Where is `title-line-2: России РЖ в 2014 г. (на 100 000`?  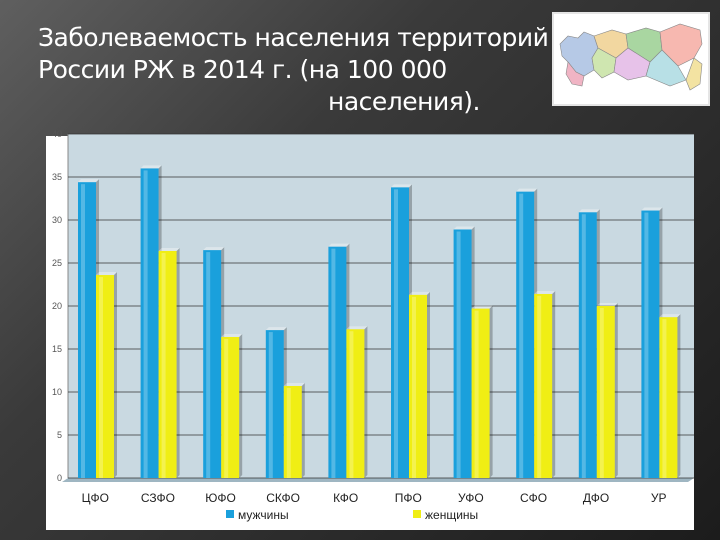 title-line-2: России РЖ в 2014 г. (на 100 000 is located at coordinates (242, 69).